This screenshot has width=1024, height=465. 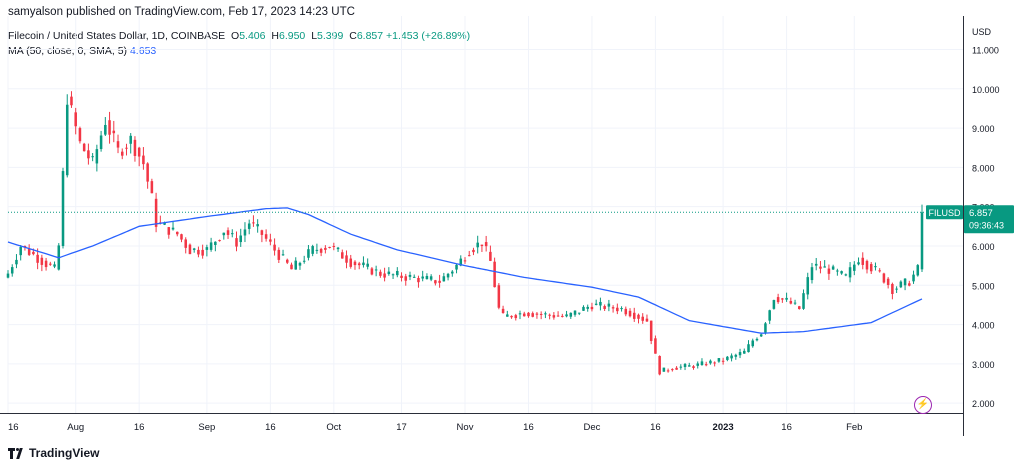 I want to click on open-label: O, so click(x=235, y=36).